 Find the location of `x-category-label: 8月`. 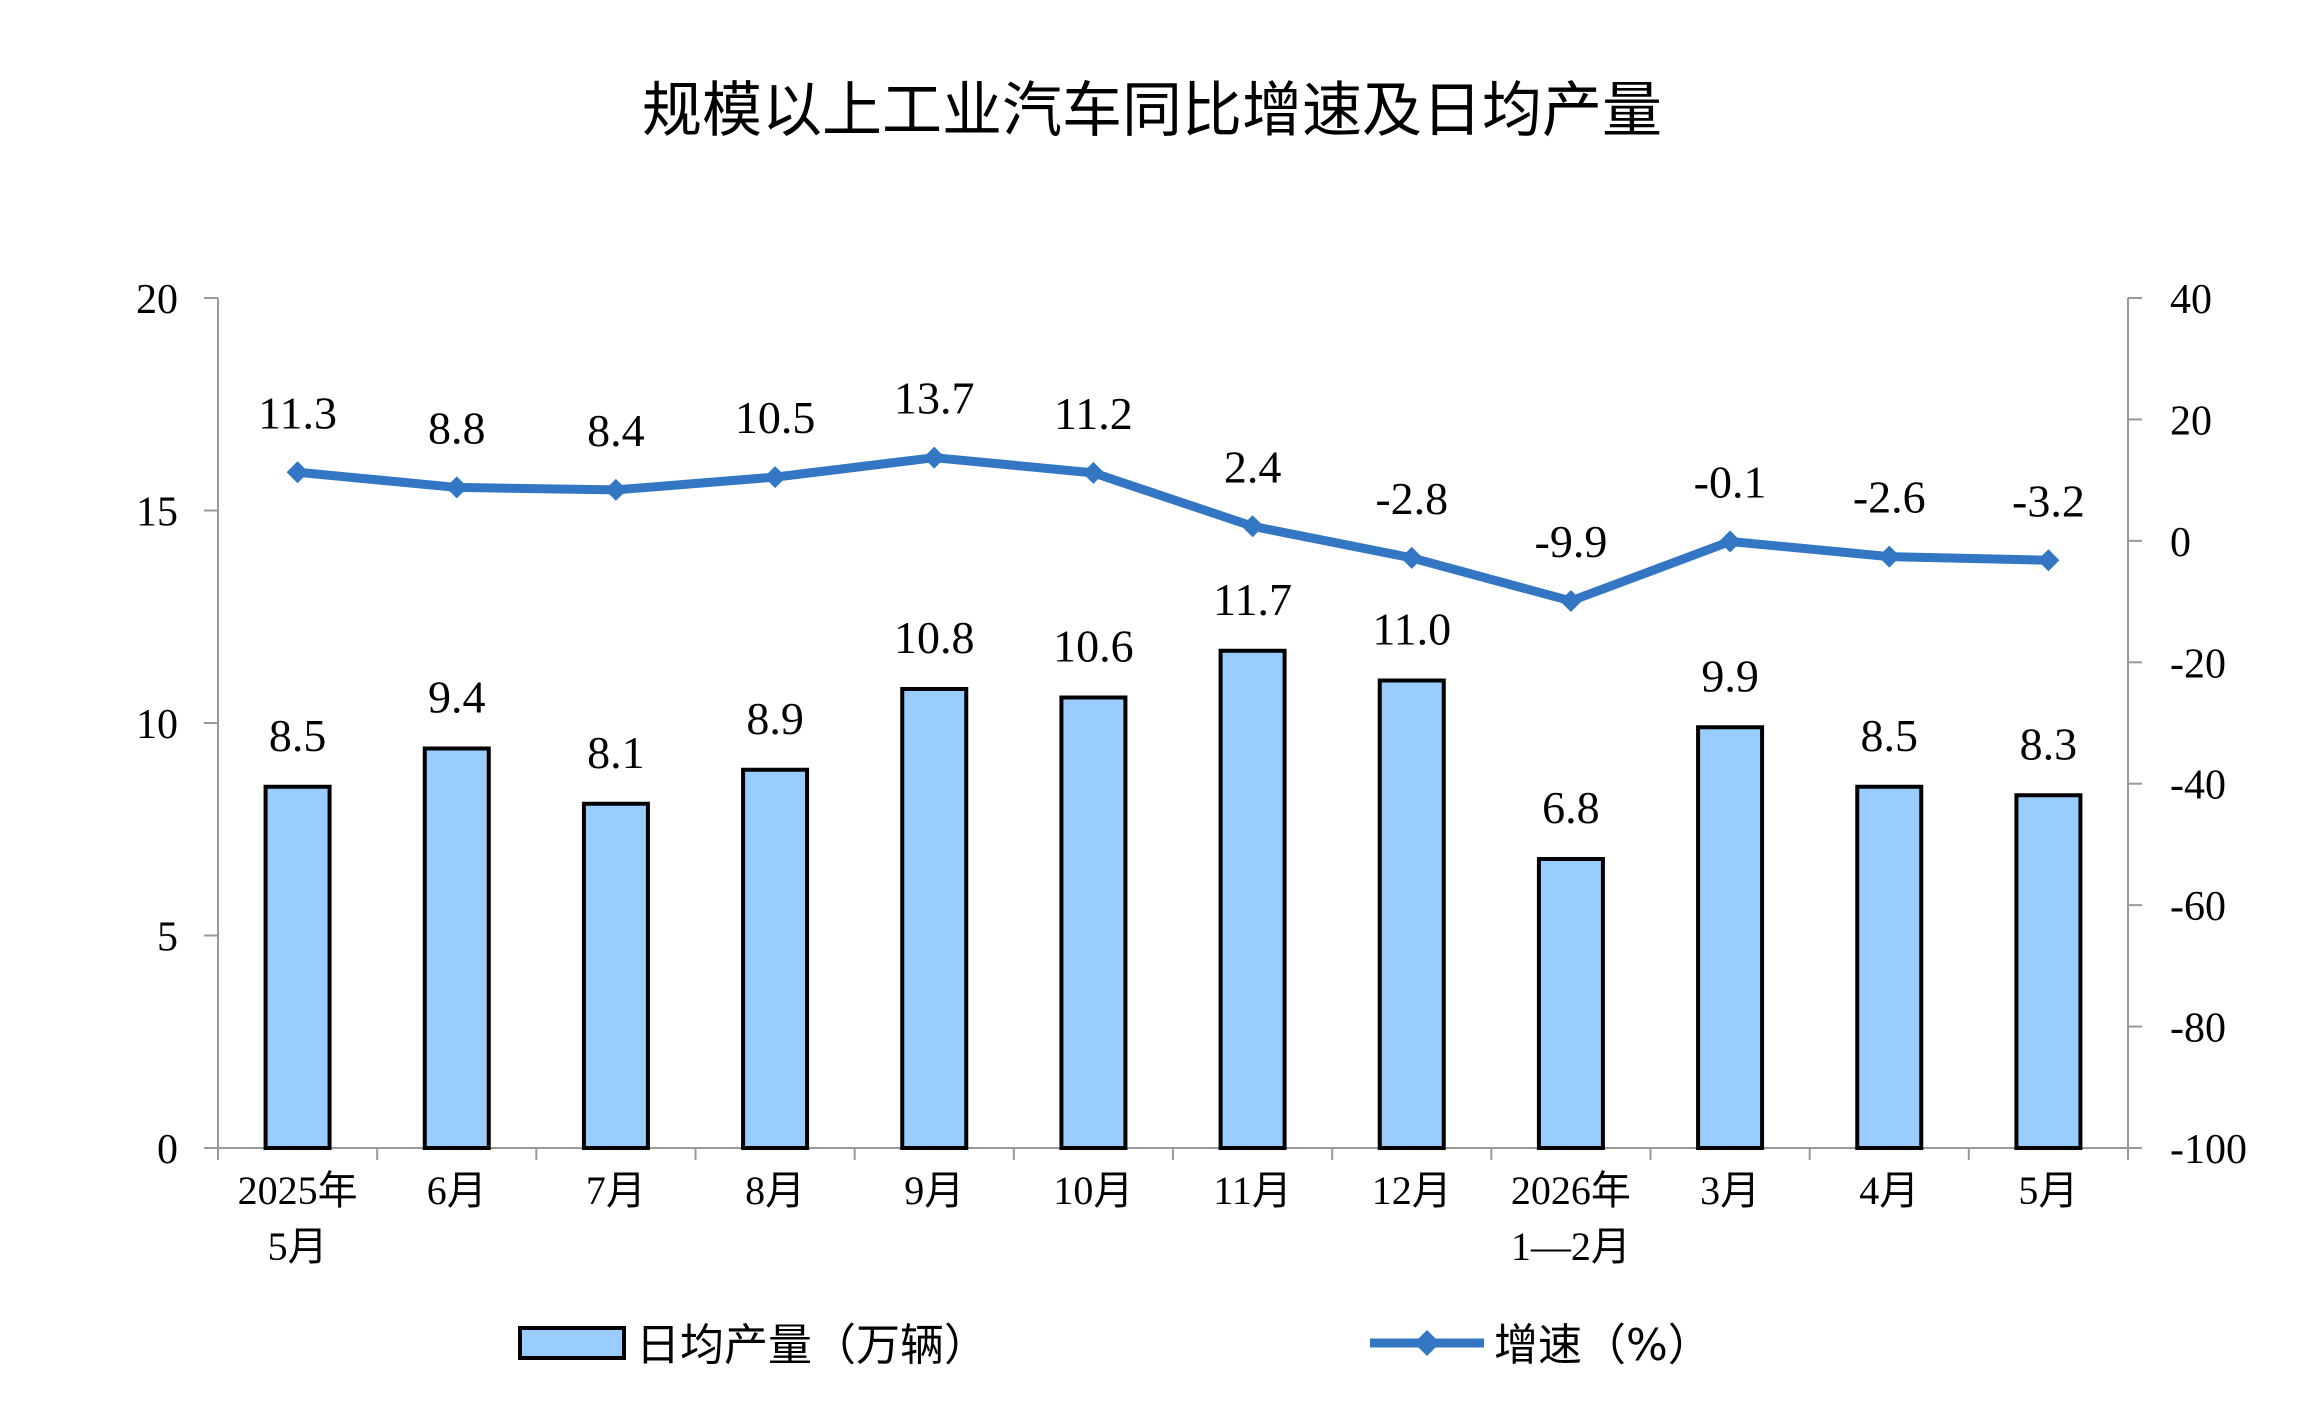

x-category-label: 8月 is located at coordinates (775, 1190).